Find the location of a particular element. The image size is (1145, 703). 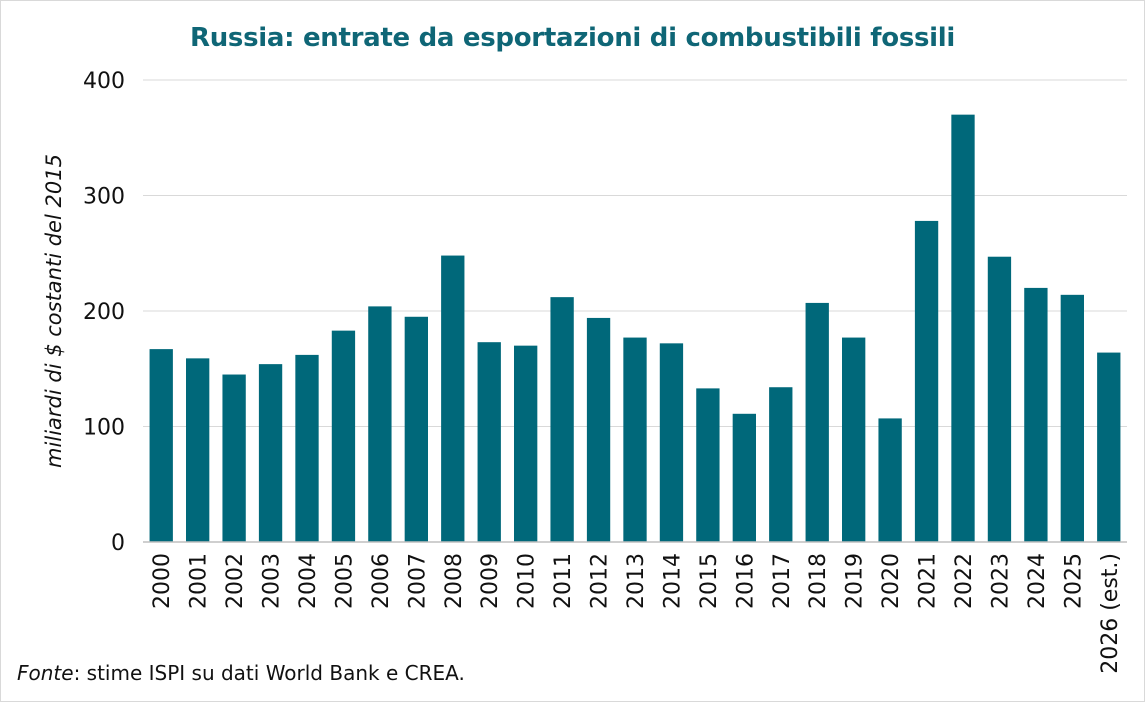

x-tick-label: 2020 is located at coordinates (891, 581).